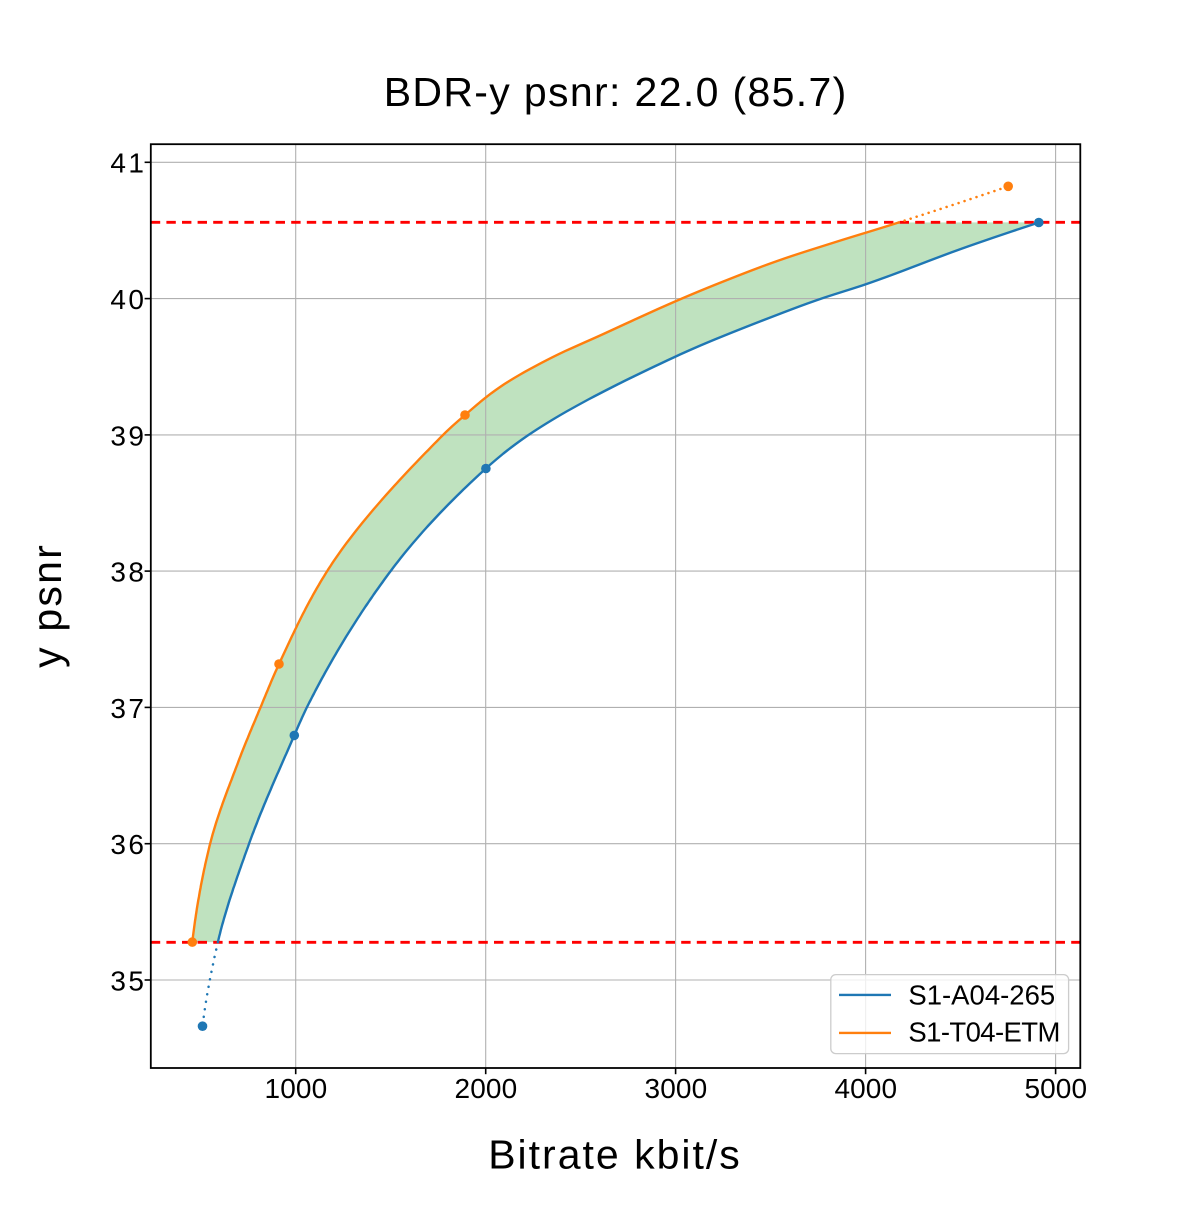 This screenshot has width=1200, height=1205. What do you see at coordinates (865, 1088) in the screenshot?
I see `svg-text: 4000` at bounding box center [865, 1088].